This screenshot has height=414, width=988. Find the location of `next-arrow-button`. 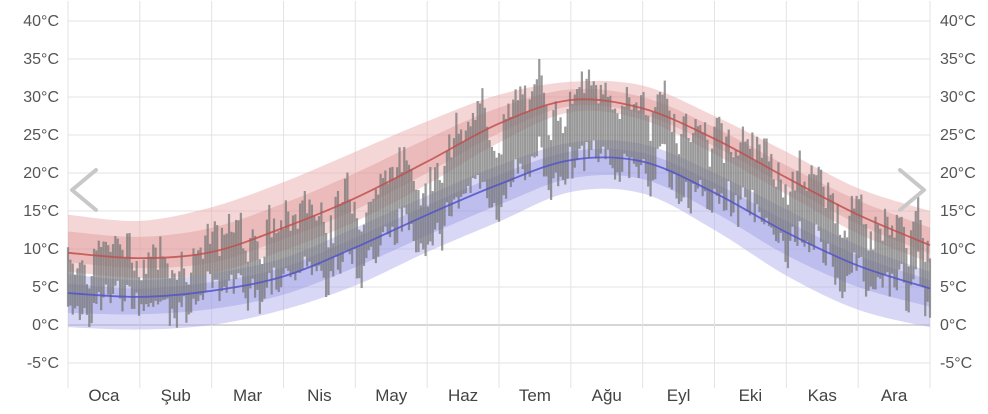

next-arrow-button is located at coordinates (906, 190).